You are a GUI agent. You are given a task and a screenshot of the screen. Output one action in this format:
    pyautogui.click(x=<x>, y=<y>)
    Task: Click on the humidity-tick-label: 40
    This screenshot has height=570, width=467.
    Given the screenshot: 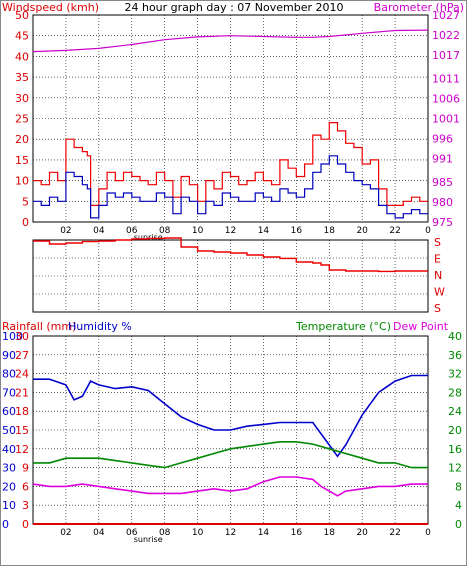 What is the action you would take?
    pyautogui.click(x=9, y=449)
    